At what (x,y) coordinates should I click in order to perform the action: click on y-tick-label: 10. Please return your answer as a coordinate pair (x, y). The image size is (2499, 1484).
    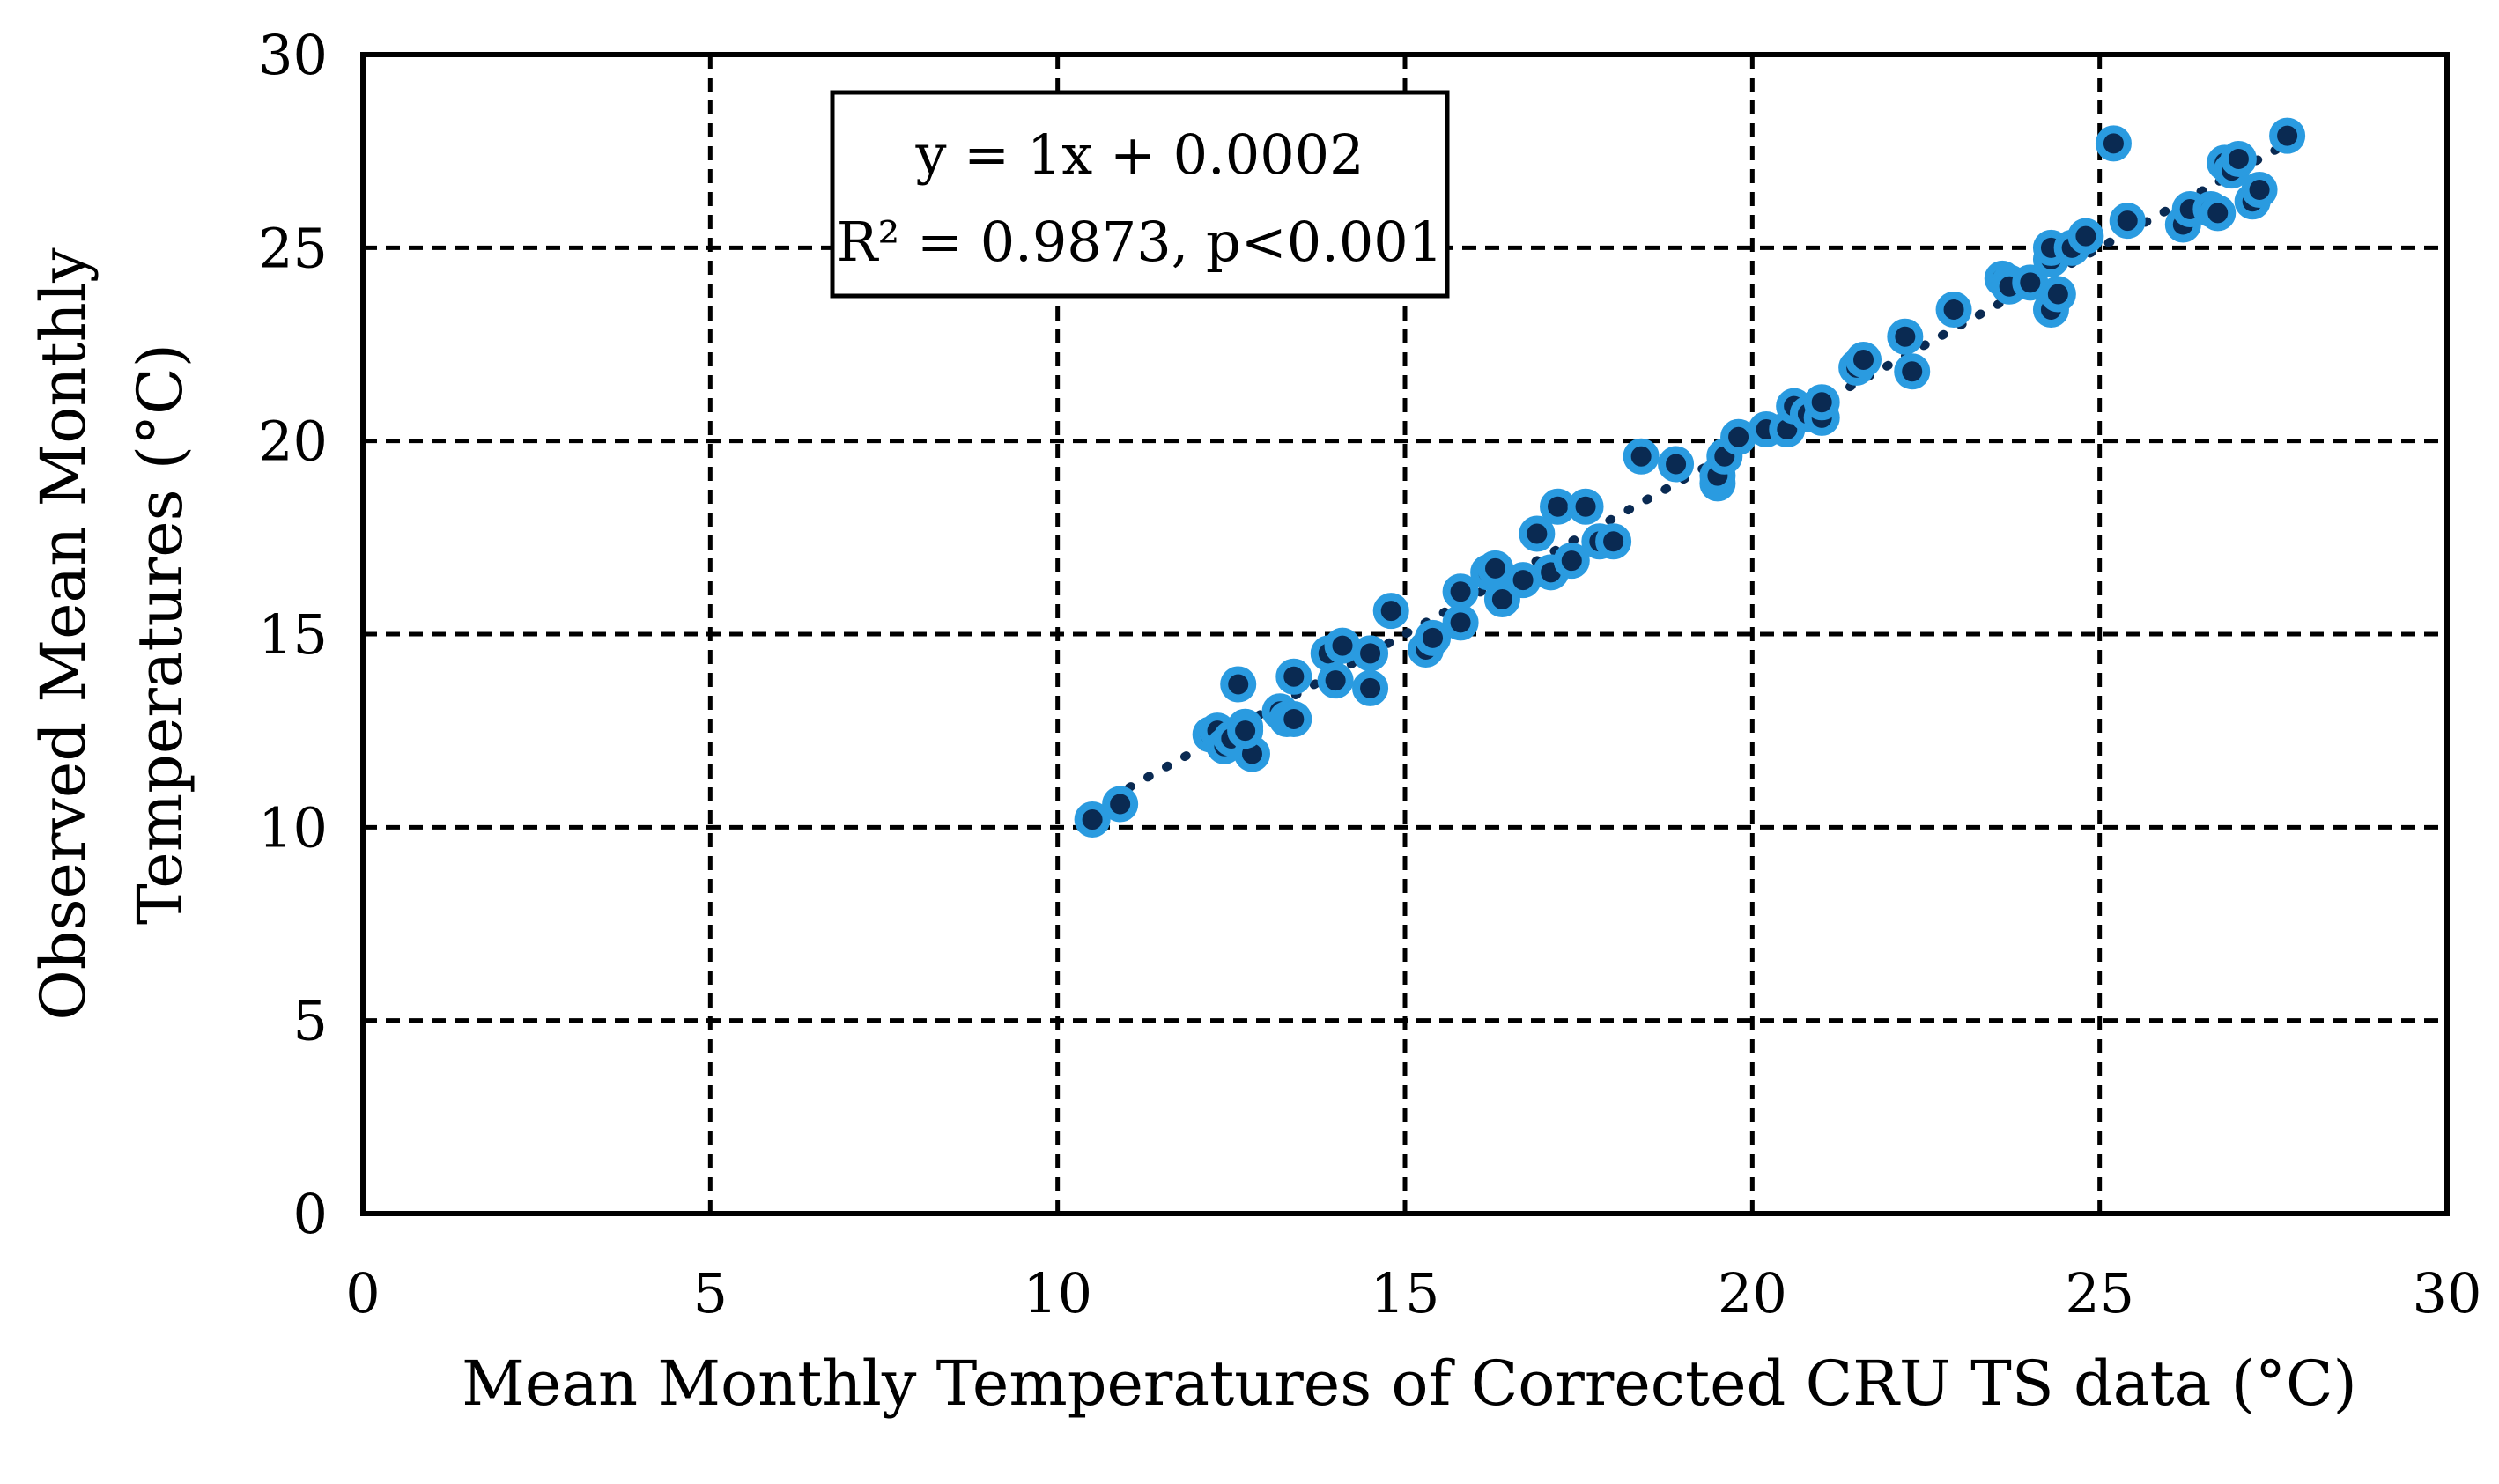
    Looking at the image, I should click on (293, 827).